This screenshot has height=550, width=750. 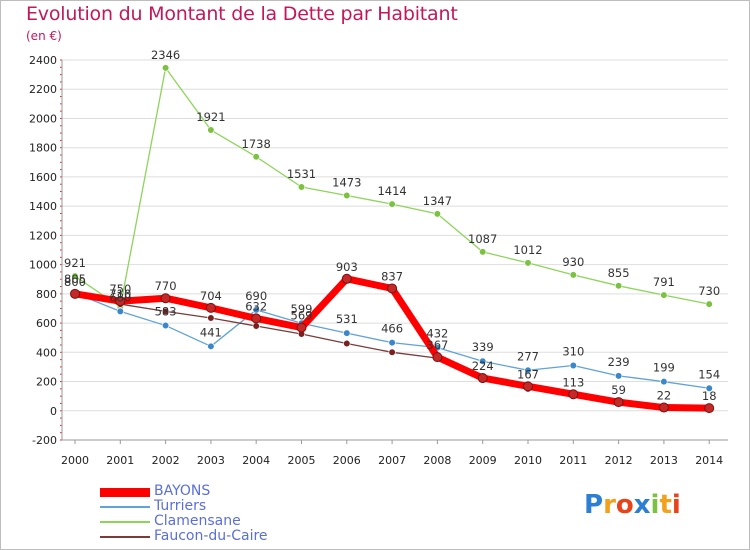 I want to click on data-label: 750, so click(x=120, y=289).